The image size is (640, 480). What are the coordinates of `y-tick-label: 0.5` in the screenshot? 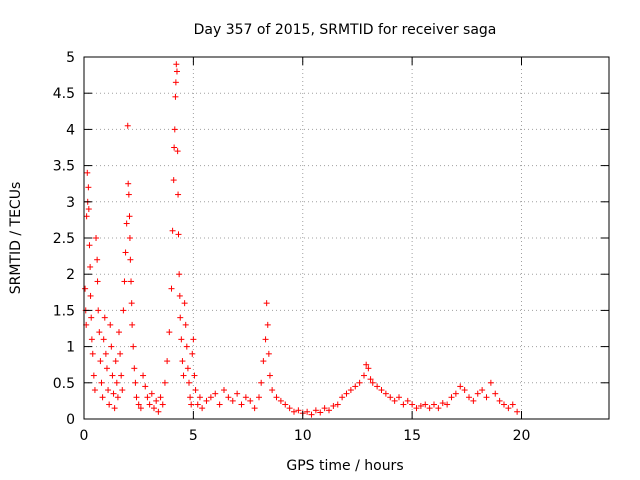 It's located at (64, 384).